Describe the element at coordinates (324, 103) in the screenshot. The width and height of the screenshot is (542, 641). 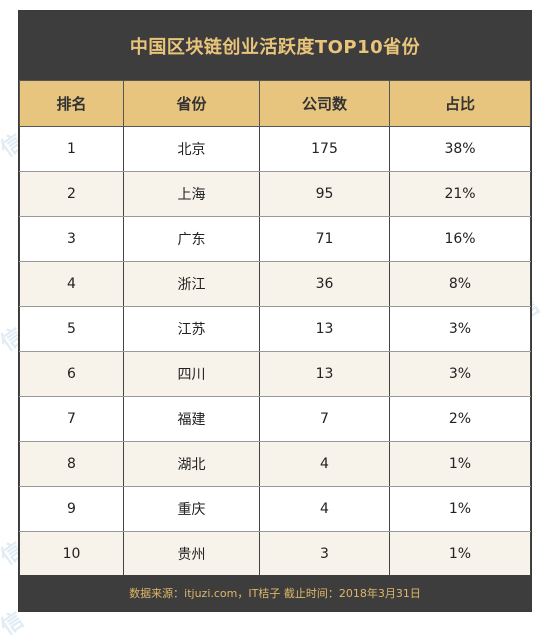
I see `column-header: 公司数` at that location.